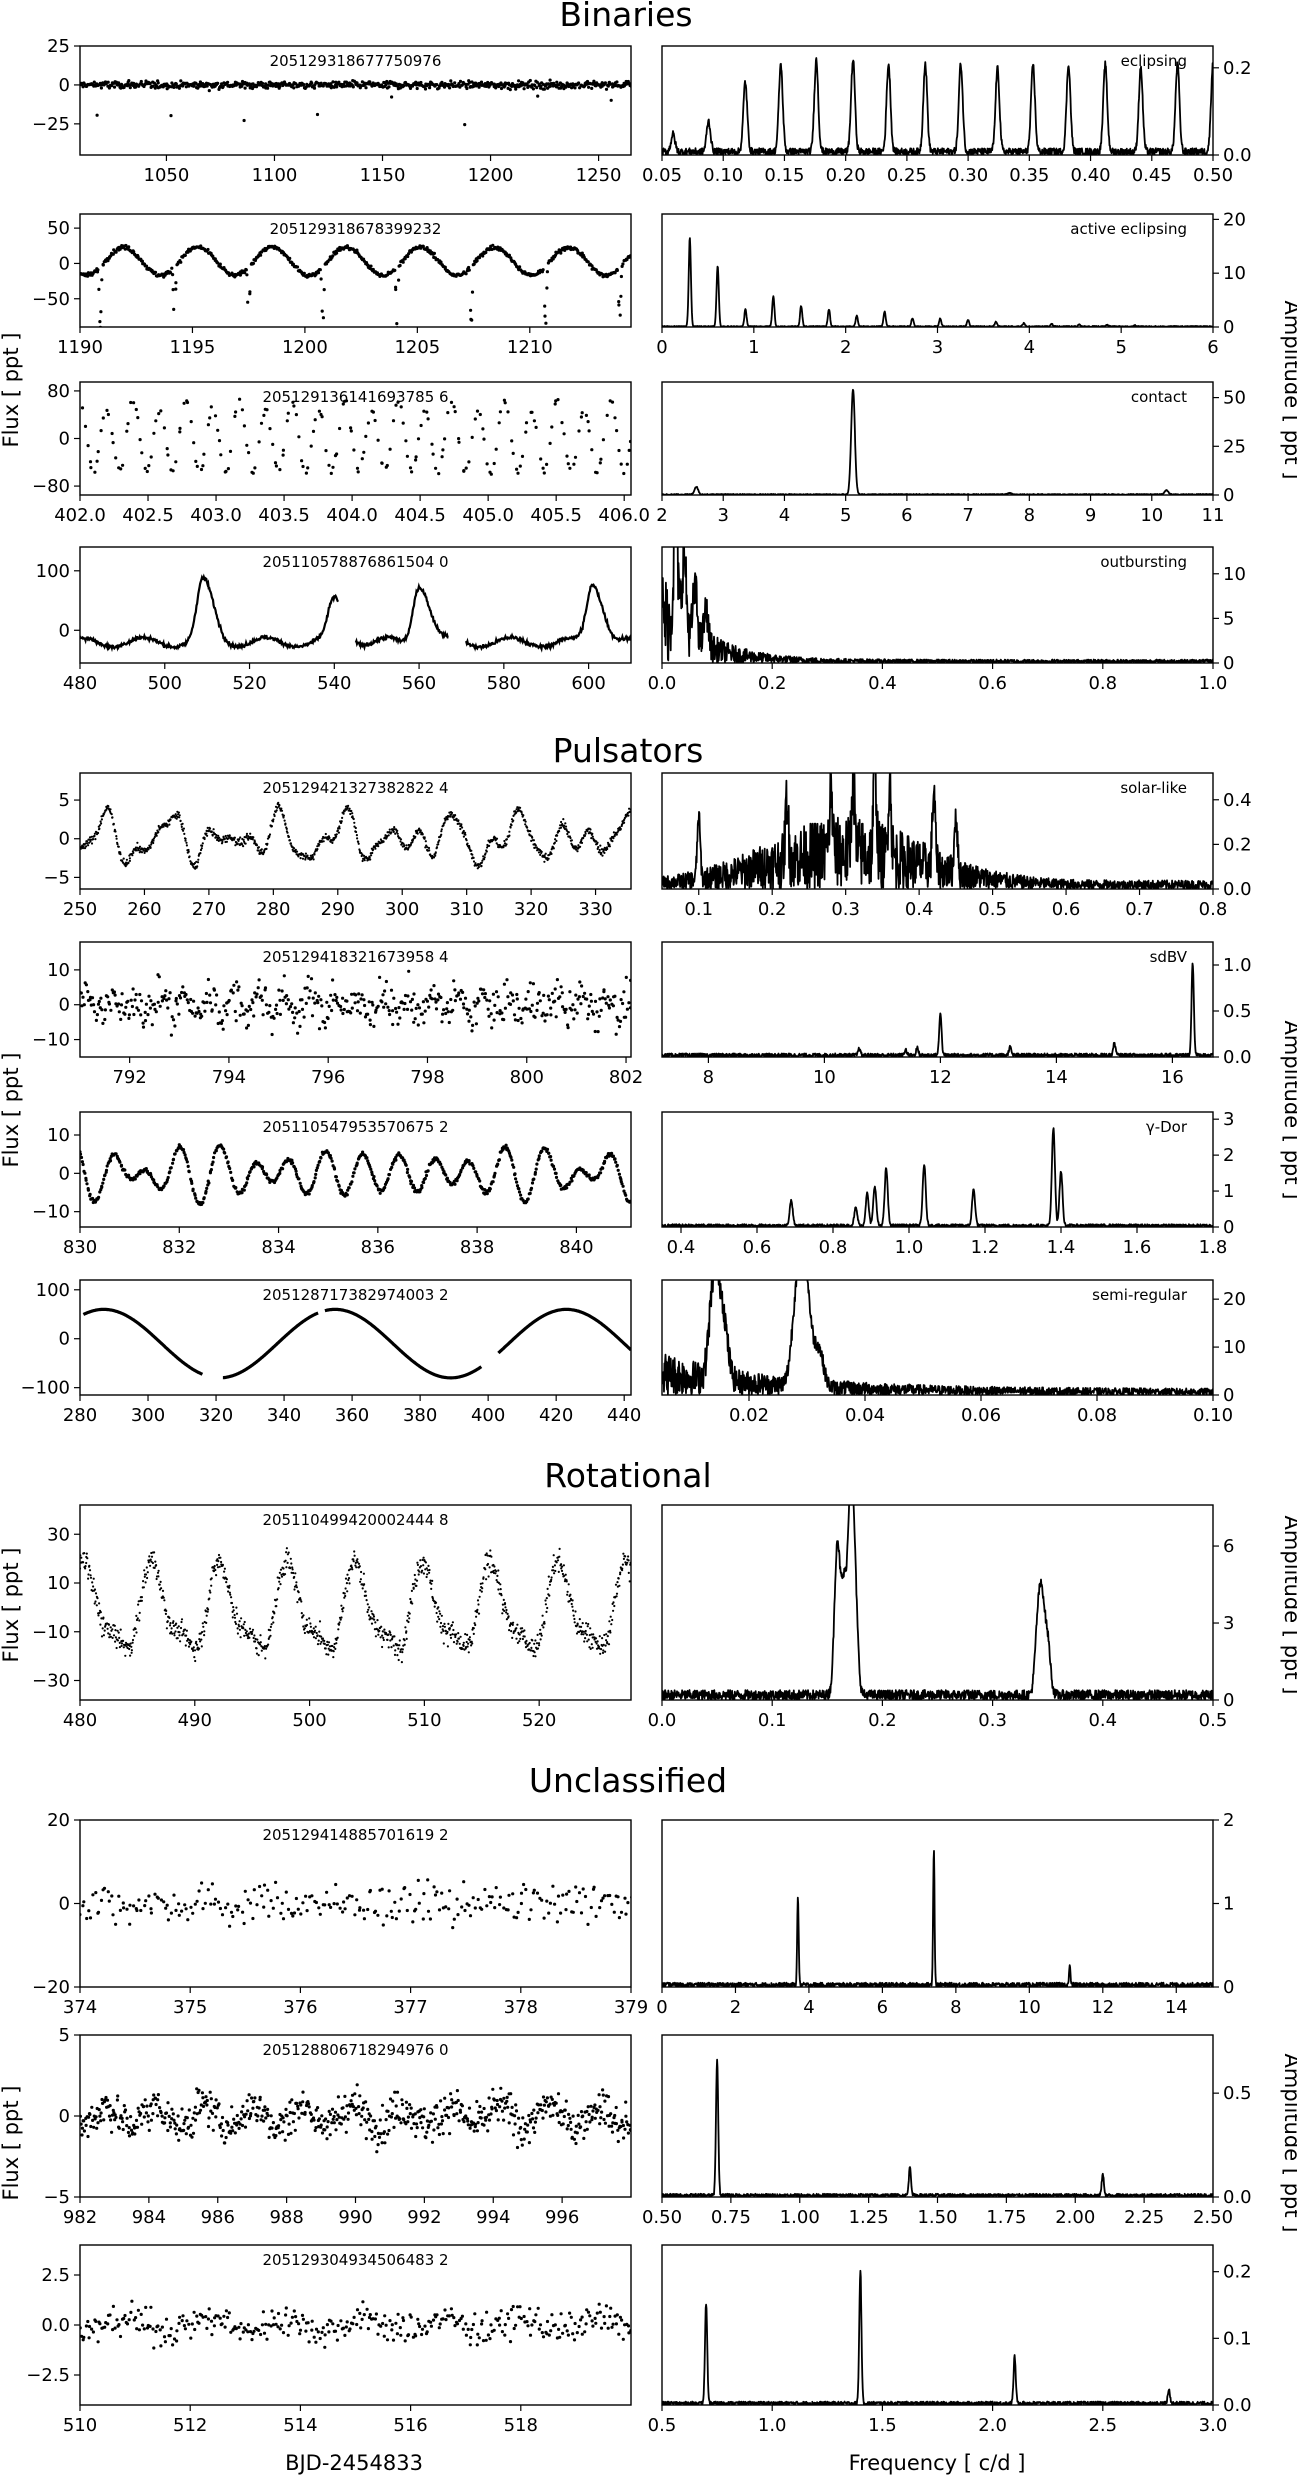 This screenshot has height=2481, width=1297. Describe the element at coordinates (906, 515) in the screenshot. I see `x-tick-label: 6` at that location.